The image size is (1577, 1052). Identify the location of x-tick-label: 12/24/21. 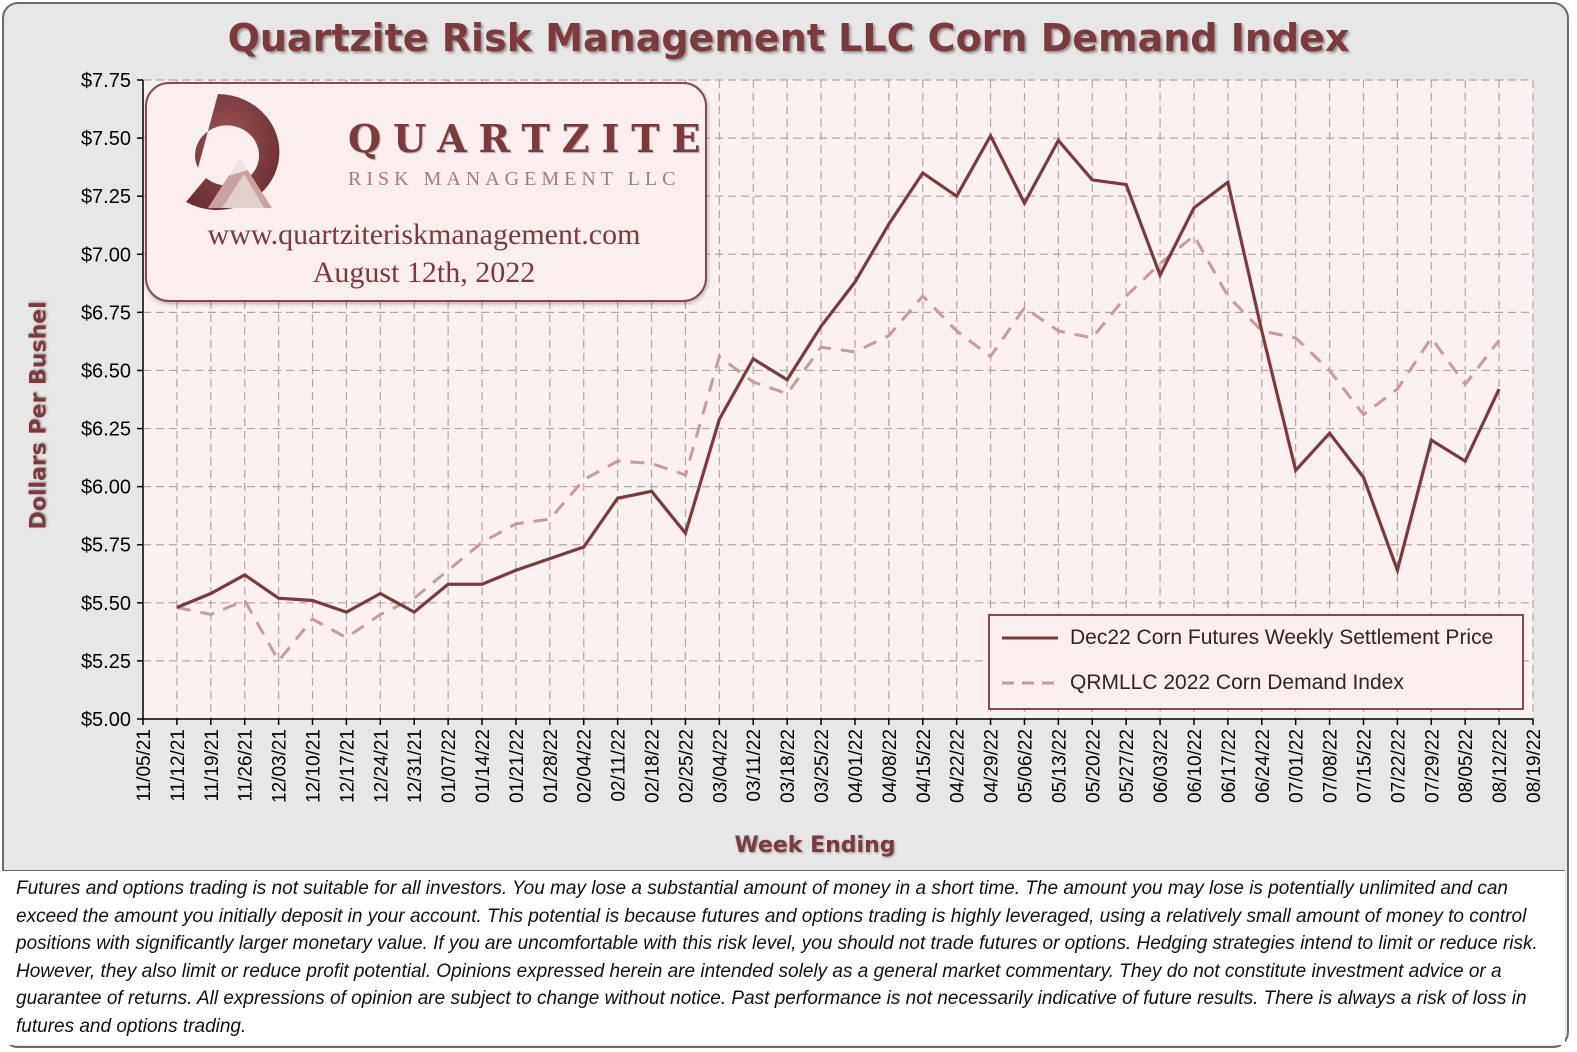
(381, 766).